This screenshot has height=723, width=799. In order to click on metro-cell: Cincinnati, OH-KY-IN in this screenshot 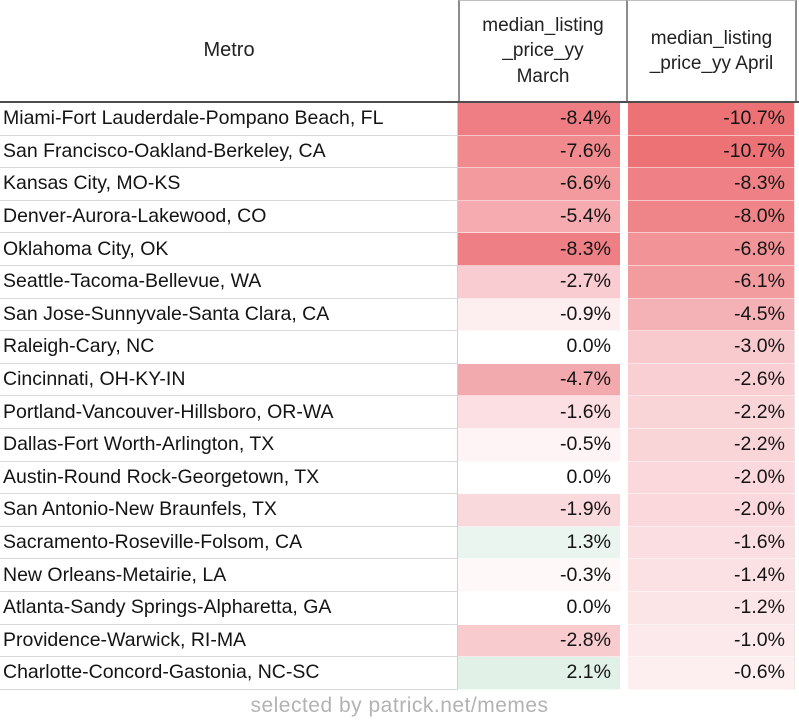, I will do `click(229, 380)`.